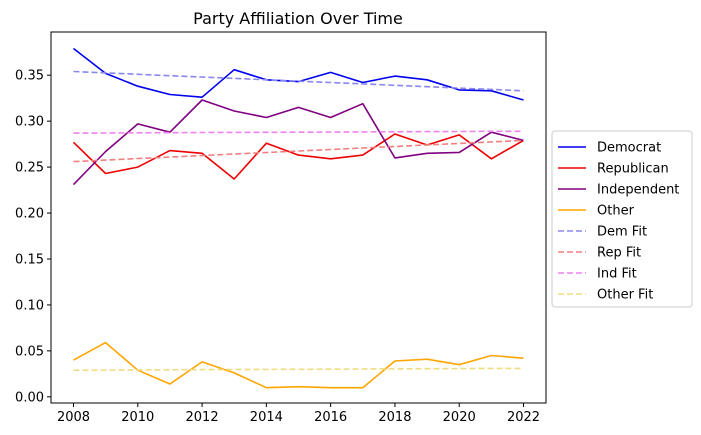  What do you see at coordinates (29, 122) in the screenshot?
I see `y-tick-label: 0.30` at bounding box center [29, 122].